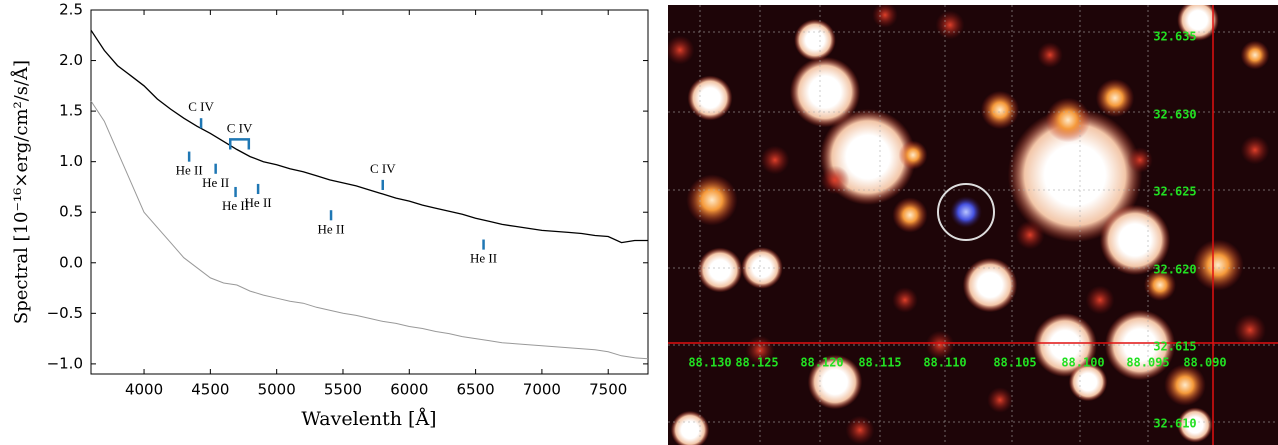 This screenshot has width=1278, height=445. Describe the element at coordinates (709, 363) in the screenshot. I see `ra-label: 88.130` at that location.